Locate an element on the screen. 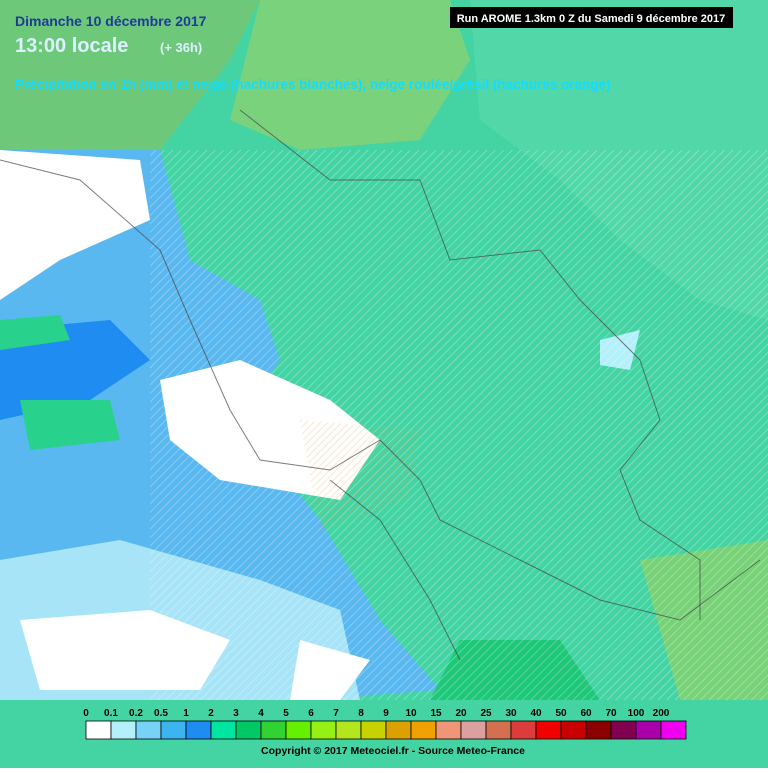 The width and height of the screenshot is (768, 773). legend-label: 0.5 is located at coordinates (161, 713).